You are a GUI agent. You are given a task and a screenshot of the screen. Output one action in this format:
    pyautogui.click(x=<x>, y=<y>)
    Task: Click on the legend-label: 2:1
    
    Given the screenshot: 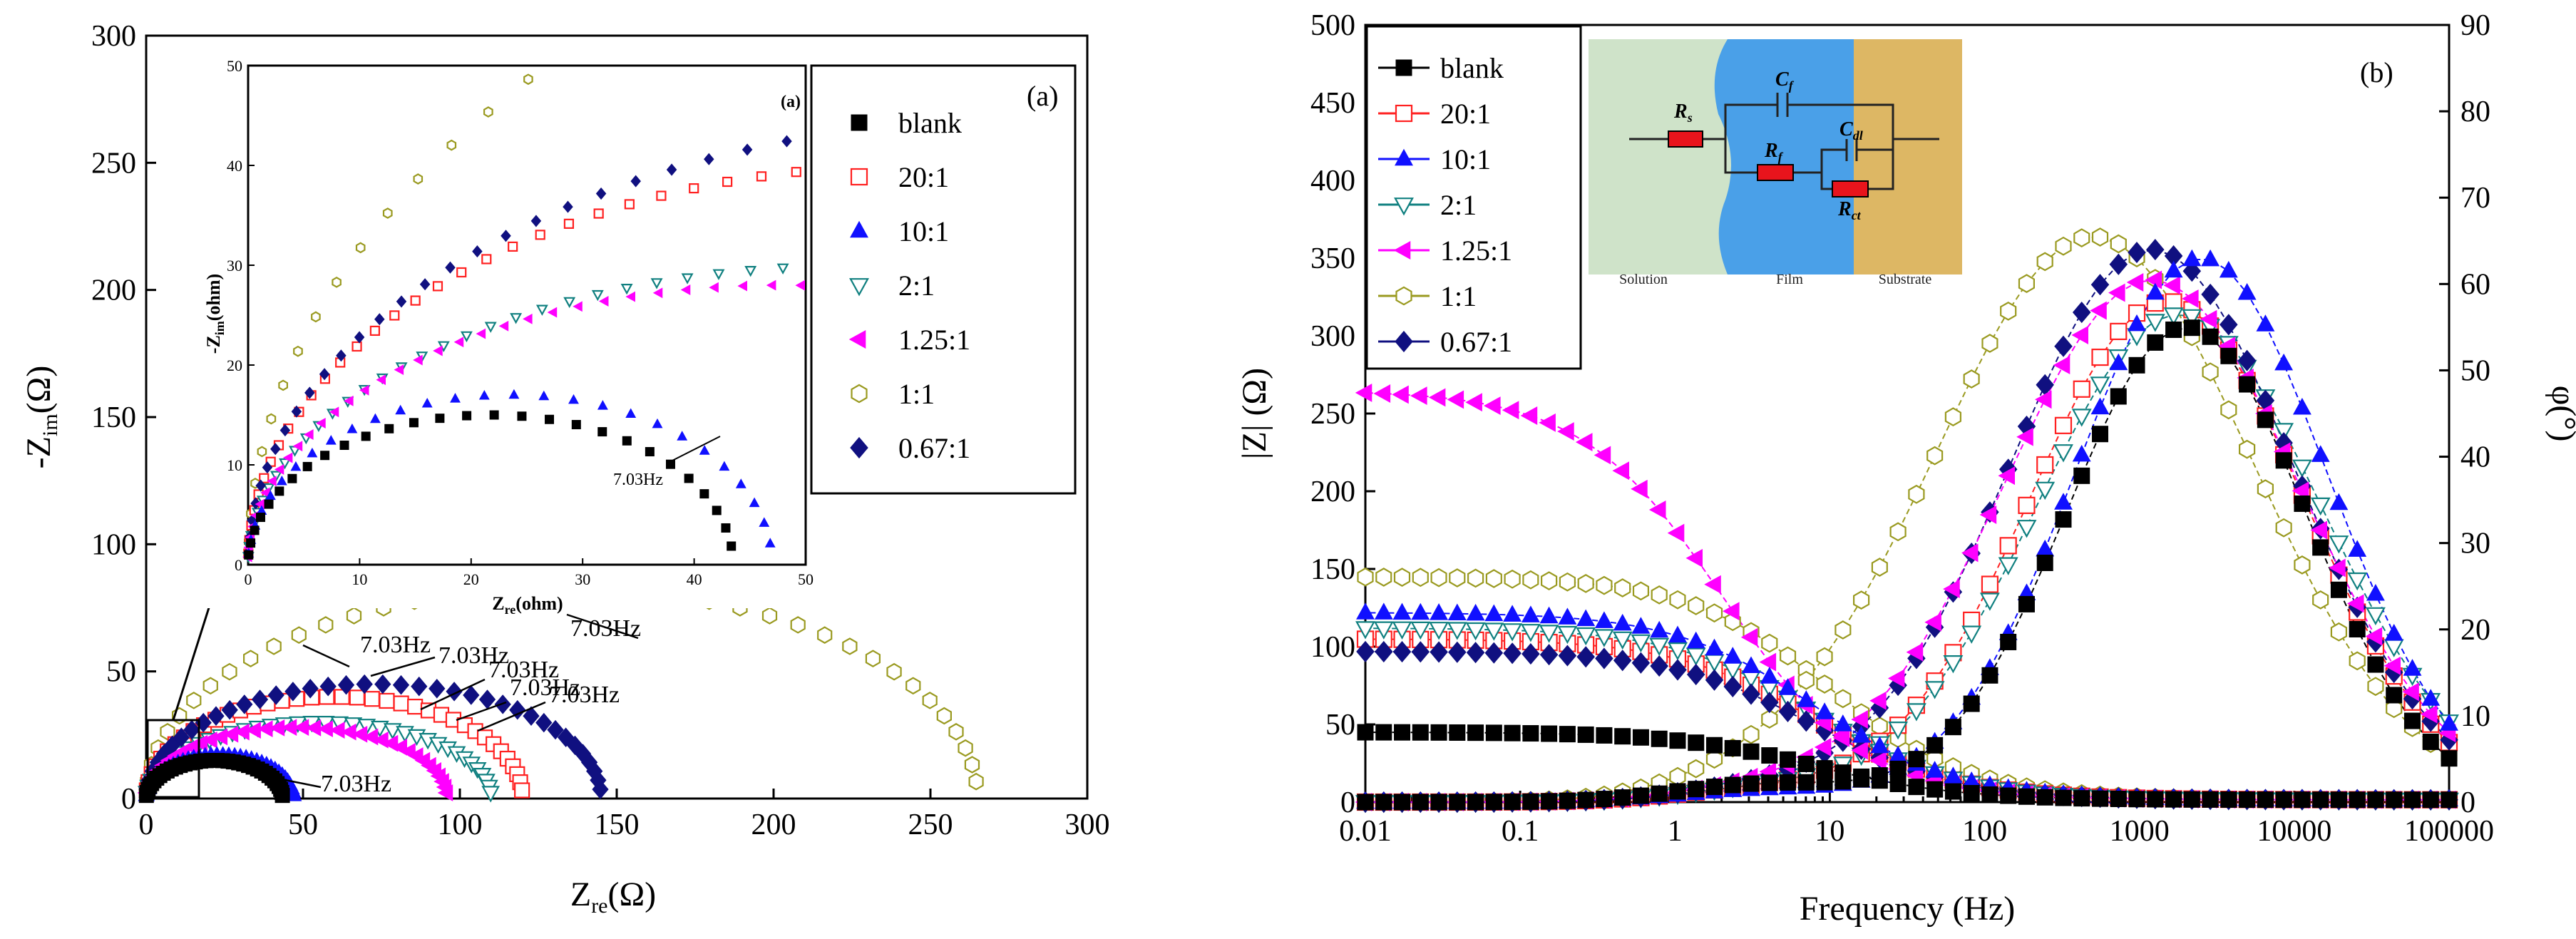 What is the action you would take?
    pyautogui.click(x=1458, y=205)
    